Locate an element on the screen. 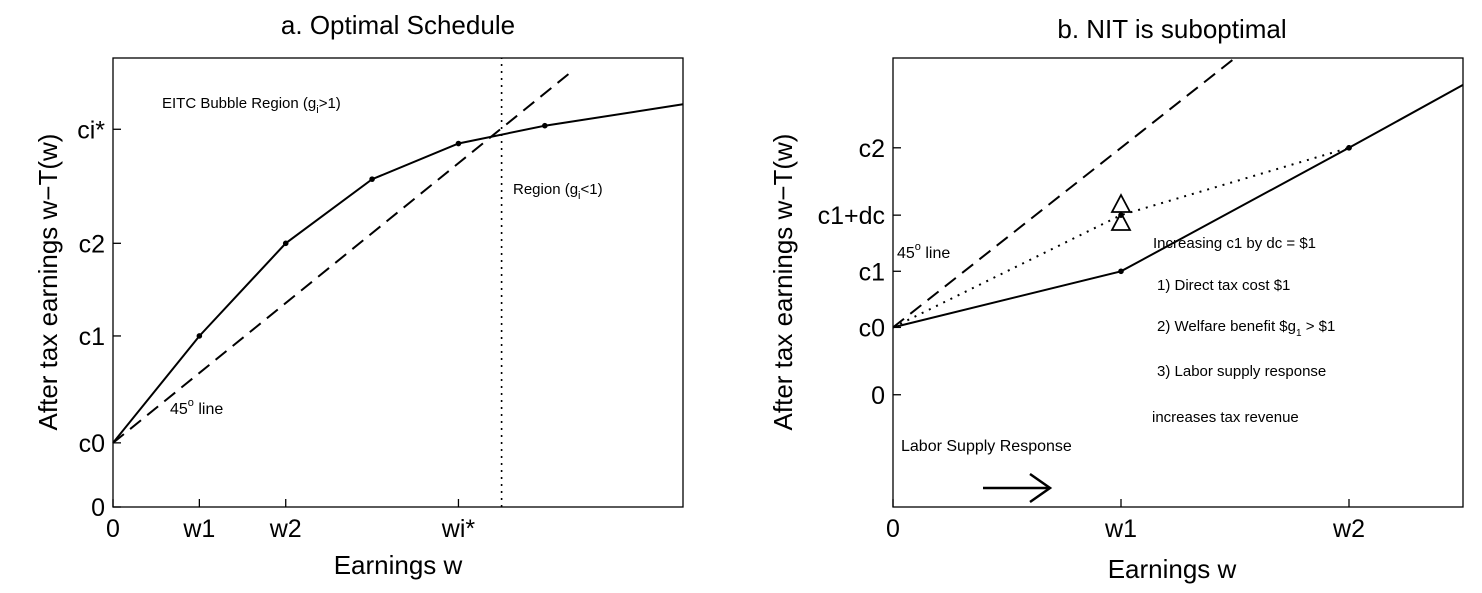  panel-b-direct-cost-label: 1) Direct tax cost $1 is located at coordinates (1223, 285).